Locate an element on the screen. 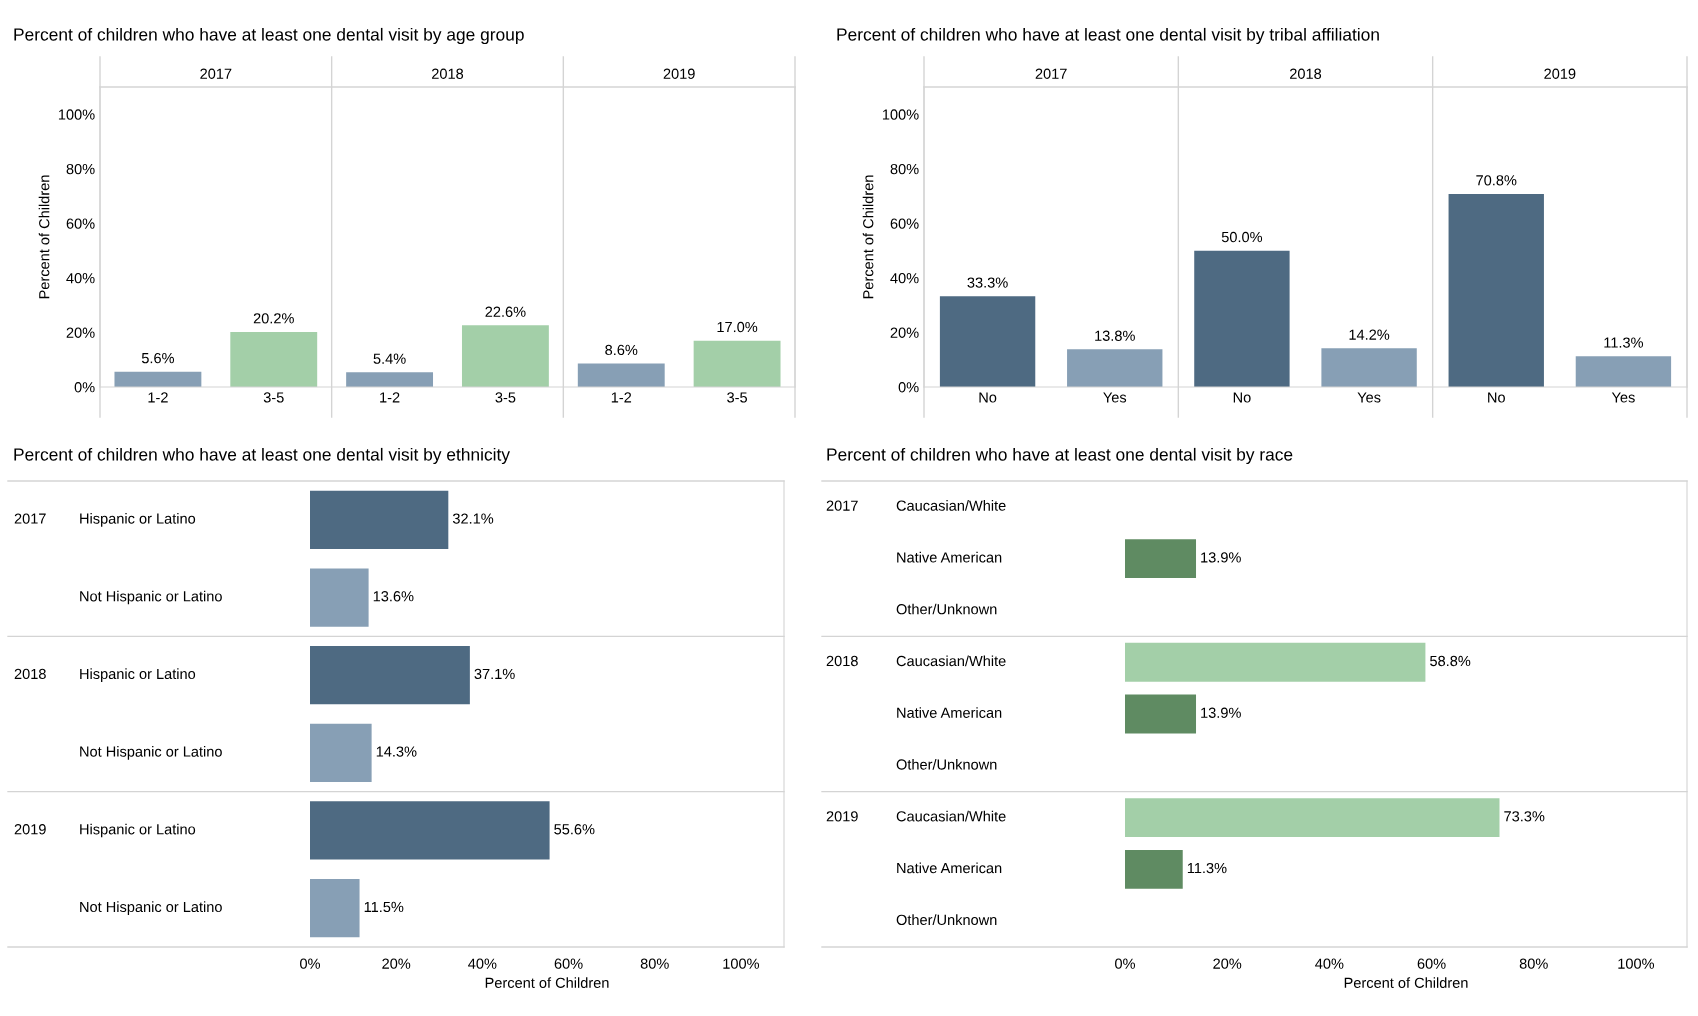 The height and width of the screenshot is (1016, 1698). data-label: 37.1% is located at coordinates (494, 674).